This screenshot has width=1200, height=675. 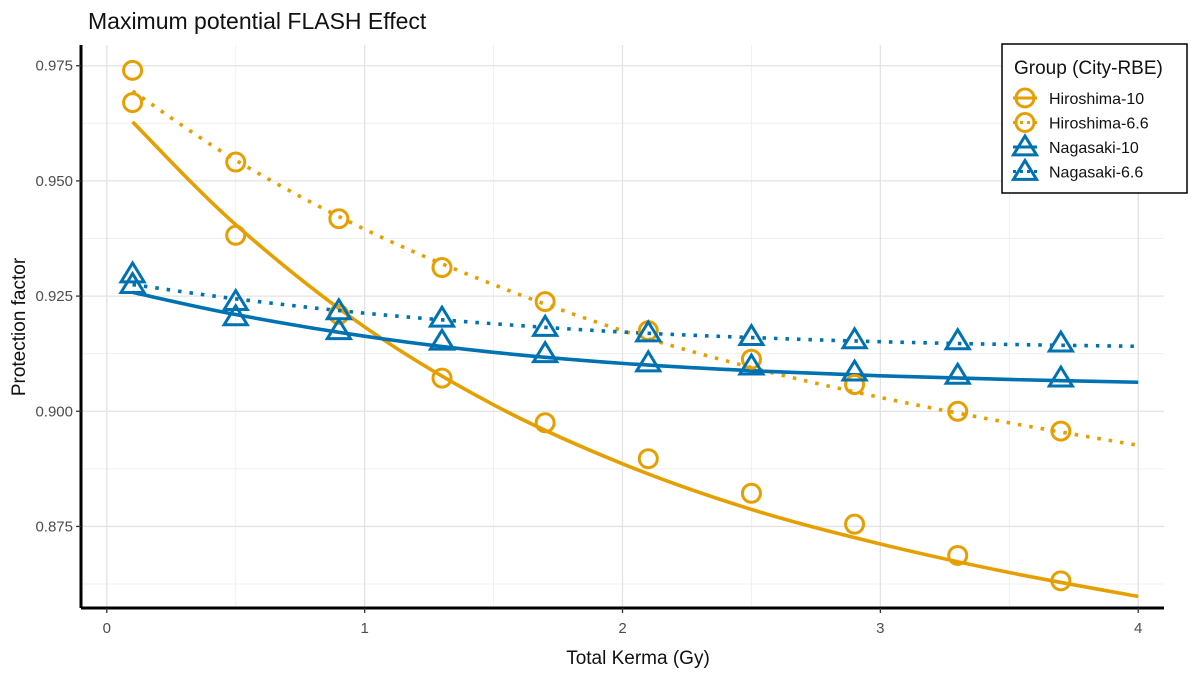 What do you see at coordinates (638, 658) in the screenshot?
I see `x-axis-title: Total Kerma (Gy)` at bounding box center [638, 658].